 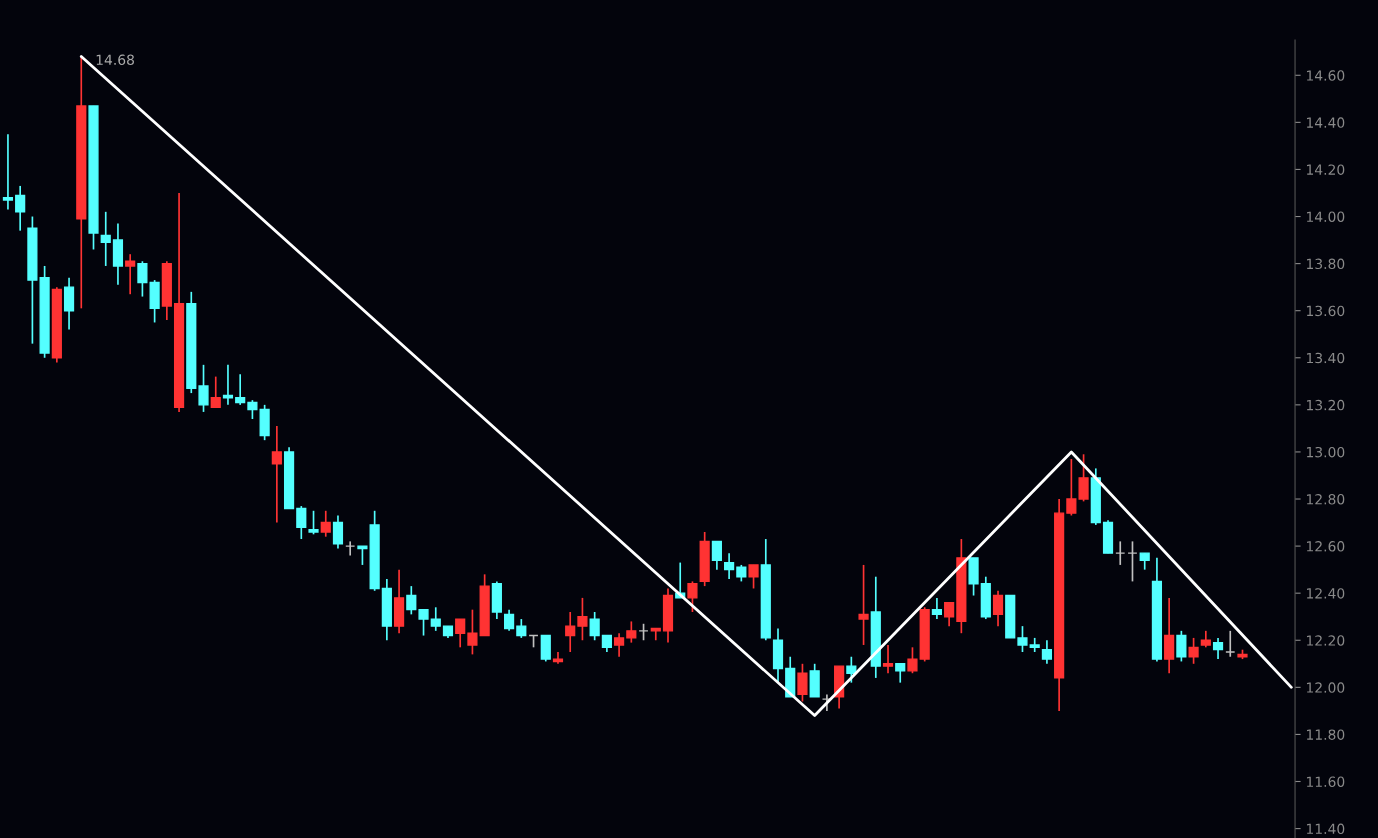 I want to click on y-tick-label: 12.40, so click(x=1325, y=593).